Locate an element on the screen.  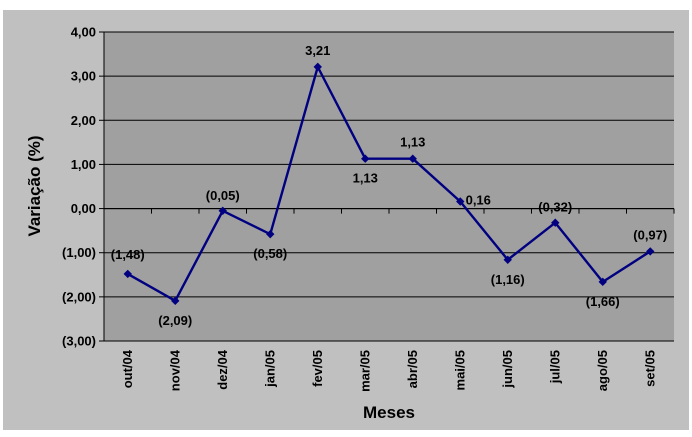
y-tick-label: 2,00 is located at coordinates (83, 120).